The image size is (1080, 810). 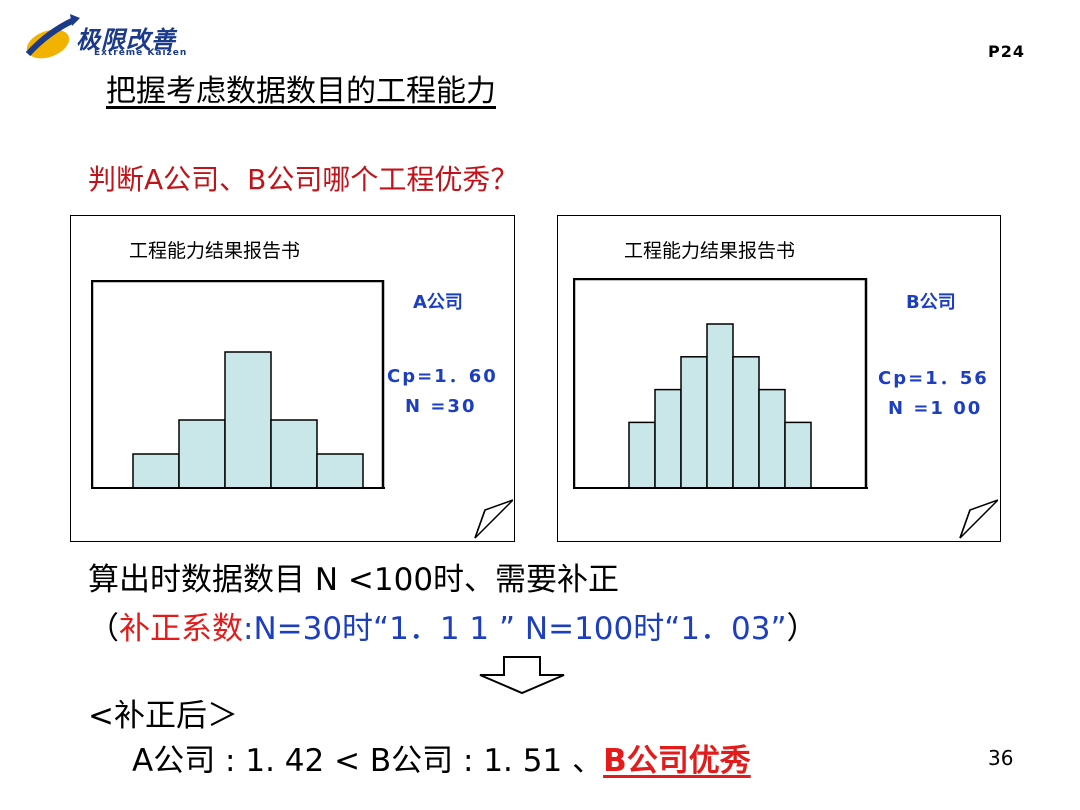 What do you see at coordinates (931, 302) in the screenshot?
I see `company-label: B公司` at bounding box center [931, 302].